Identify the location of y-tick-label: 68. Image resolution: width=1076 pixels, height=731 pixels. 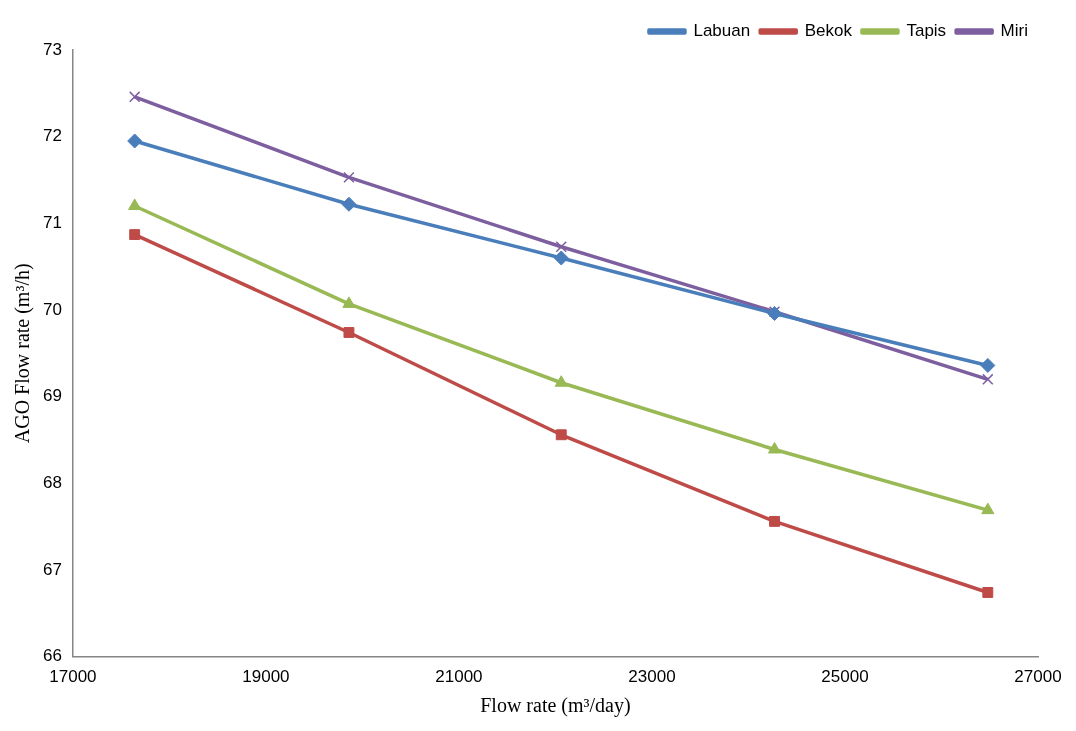
(52, 482).